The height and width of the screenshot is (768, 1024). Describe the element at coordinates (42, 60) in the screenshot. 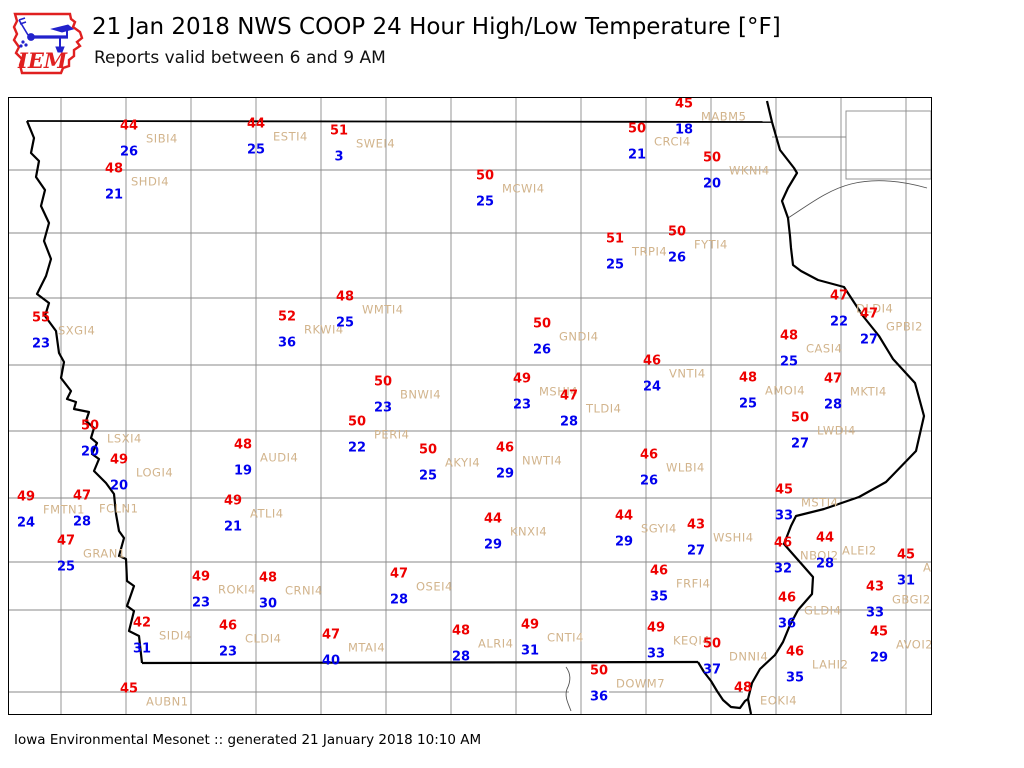

I see `iem-logo-text: IEM` at that location.